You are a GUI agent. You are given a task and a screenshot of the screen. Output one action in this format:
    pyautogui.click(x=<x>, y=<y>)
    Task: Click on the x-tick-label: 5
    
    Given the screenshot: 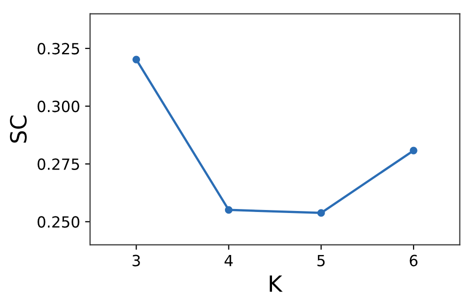 What is the action you would take?
    pyautogui.click(x=321, y=260)
    